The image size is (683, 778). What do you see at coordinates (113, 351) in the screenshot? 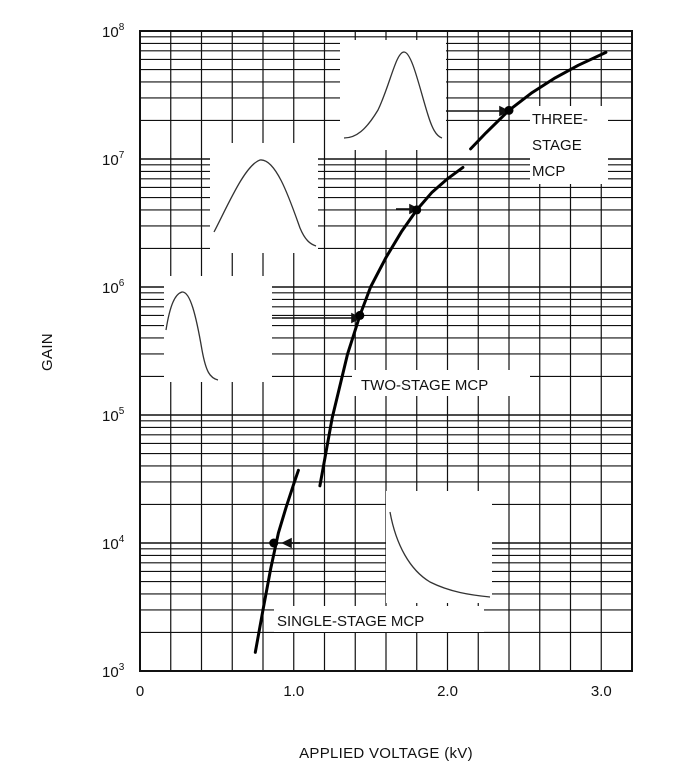
I see `y-tick-labels: 10³ 10⁴ 10⁵ 10⁶ 10⁷ 10⁸` at bounding box center [113, 351].